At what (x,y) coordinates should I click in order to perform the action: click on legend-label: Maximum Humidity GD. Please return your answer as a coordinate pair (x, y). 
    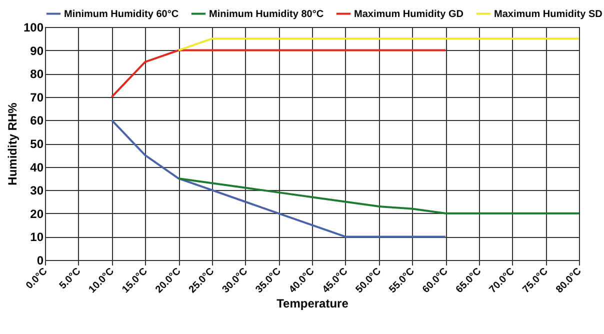
    Looking at the image, I should click on (409, 14).